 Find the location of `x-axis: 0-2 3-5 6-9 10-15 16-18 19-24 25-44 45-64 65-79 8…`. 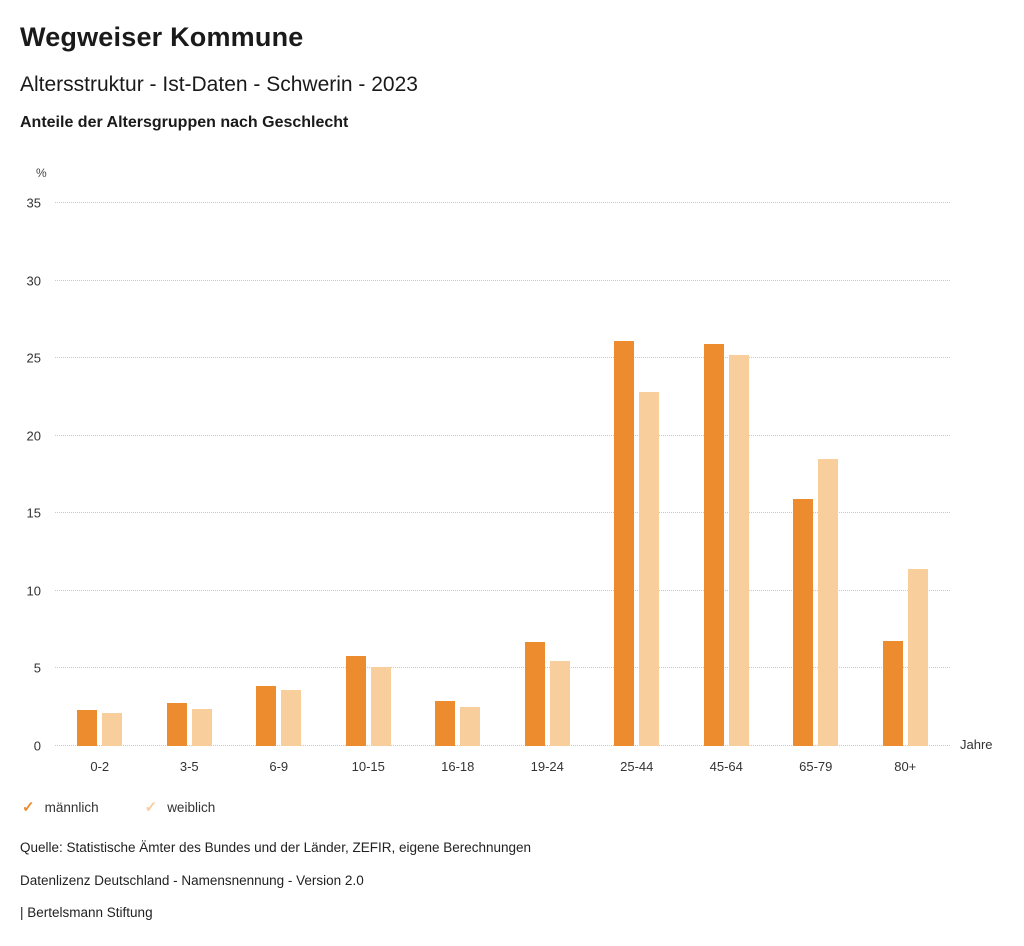

x-axis: 0-2 3-5 6-9 10-15 16-18 19-24 25-44 45-64 65-79 8… is located at coordinates (502, 766).